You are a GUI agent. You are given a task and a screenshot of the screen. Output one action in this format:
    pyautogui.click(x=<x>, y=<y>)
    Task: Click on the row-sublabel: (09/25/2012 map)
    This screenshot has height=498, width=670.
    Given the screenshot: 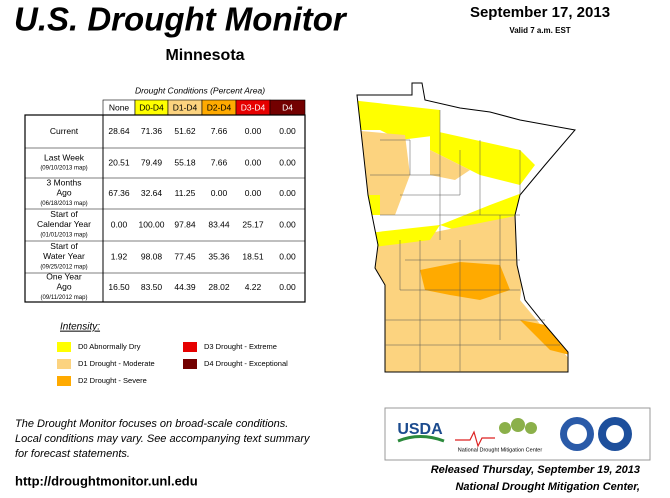 What is the action you would take?
    pyautogui.click(x=63, y=268)
    